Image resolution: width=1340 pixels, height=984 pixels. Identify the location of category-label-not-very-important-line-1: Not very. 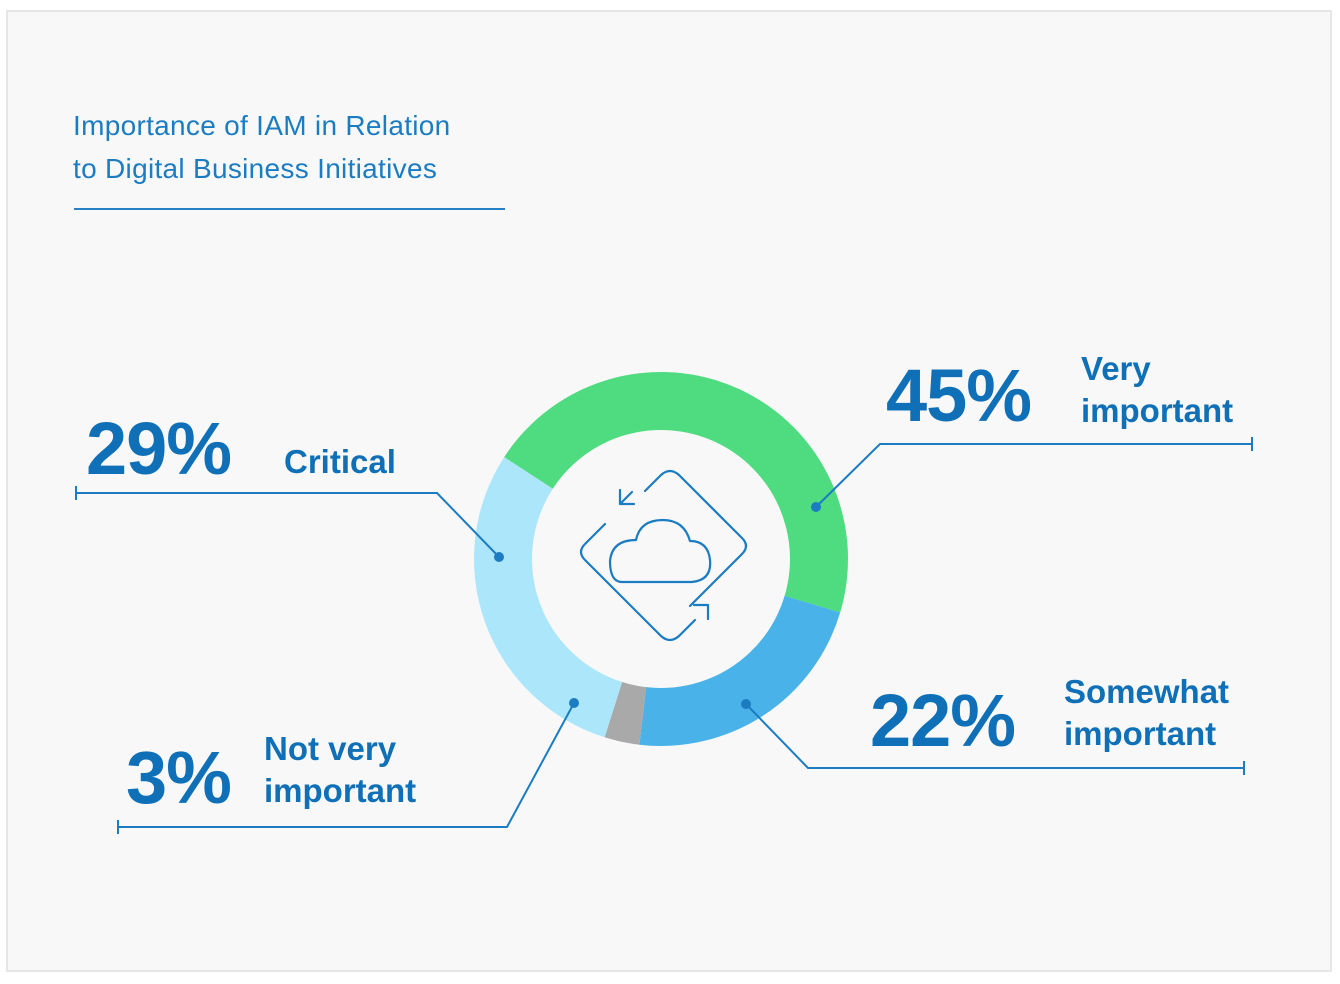
(330, 748).